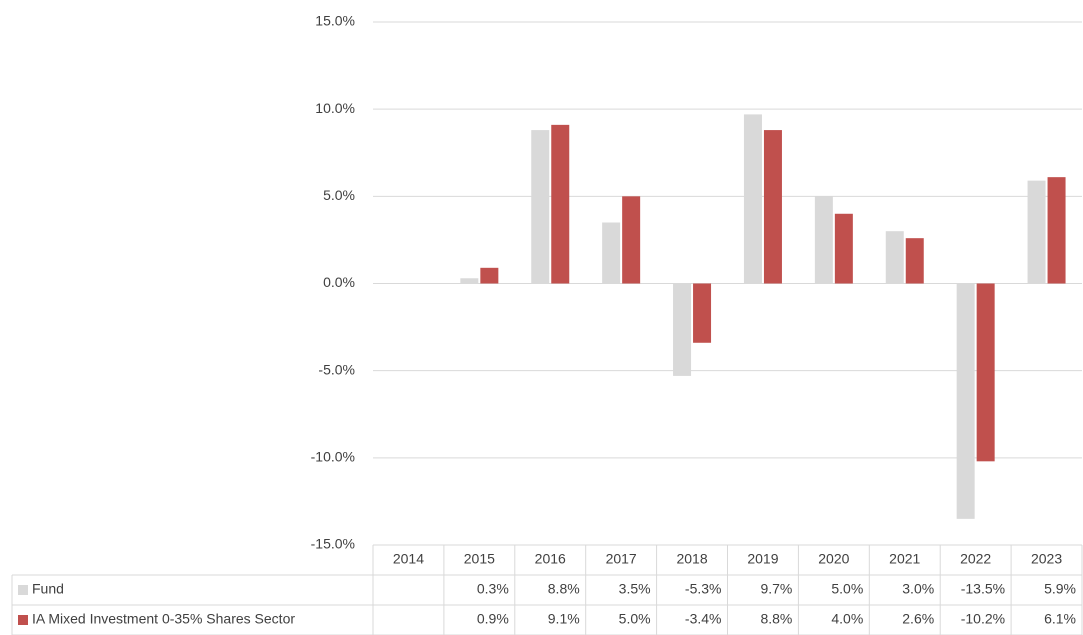  Describe the element at coordinates (983, 619) in the screenshot. I see `table-cell: -10.2%` at that location.